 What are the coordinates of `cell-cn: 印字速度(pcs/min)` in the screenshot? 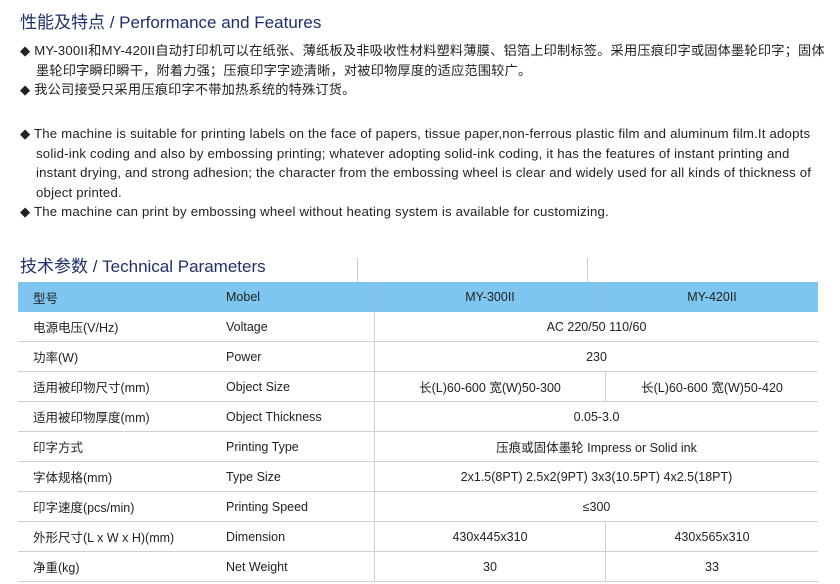 It's located at (122, 506).